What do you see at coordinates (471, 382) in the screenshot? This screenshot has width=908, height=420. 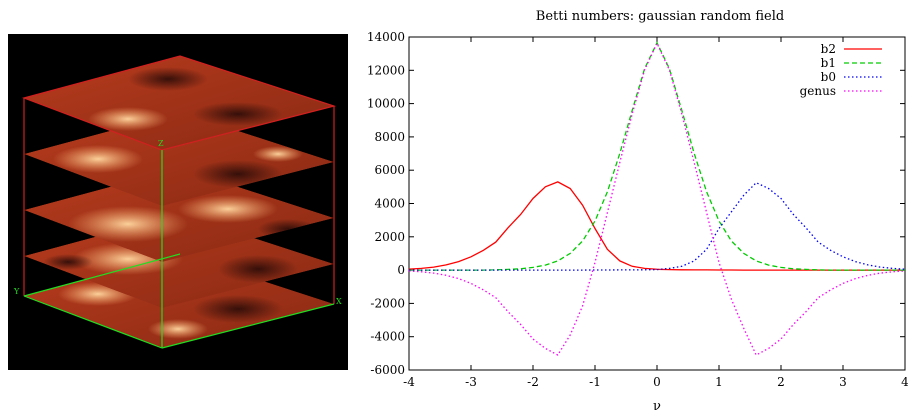 I see `x-tick-label: -3` at bounding box center [471, 382].